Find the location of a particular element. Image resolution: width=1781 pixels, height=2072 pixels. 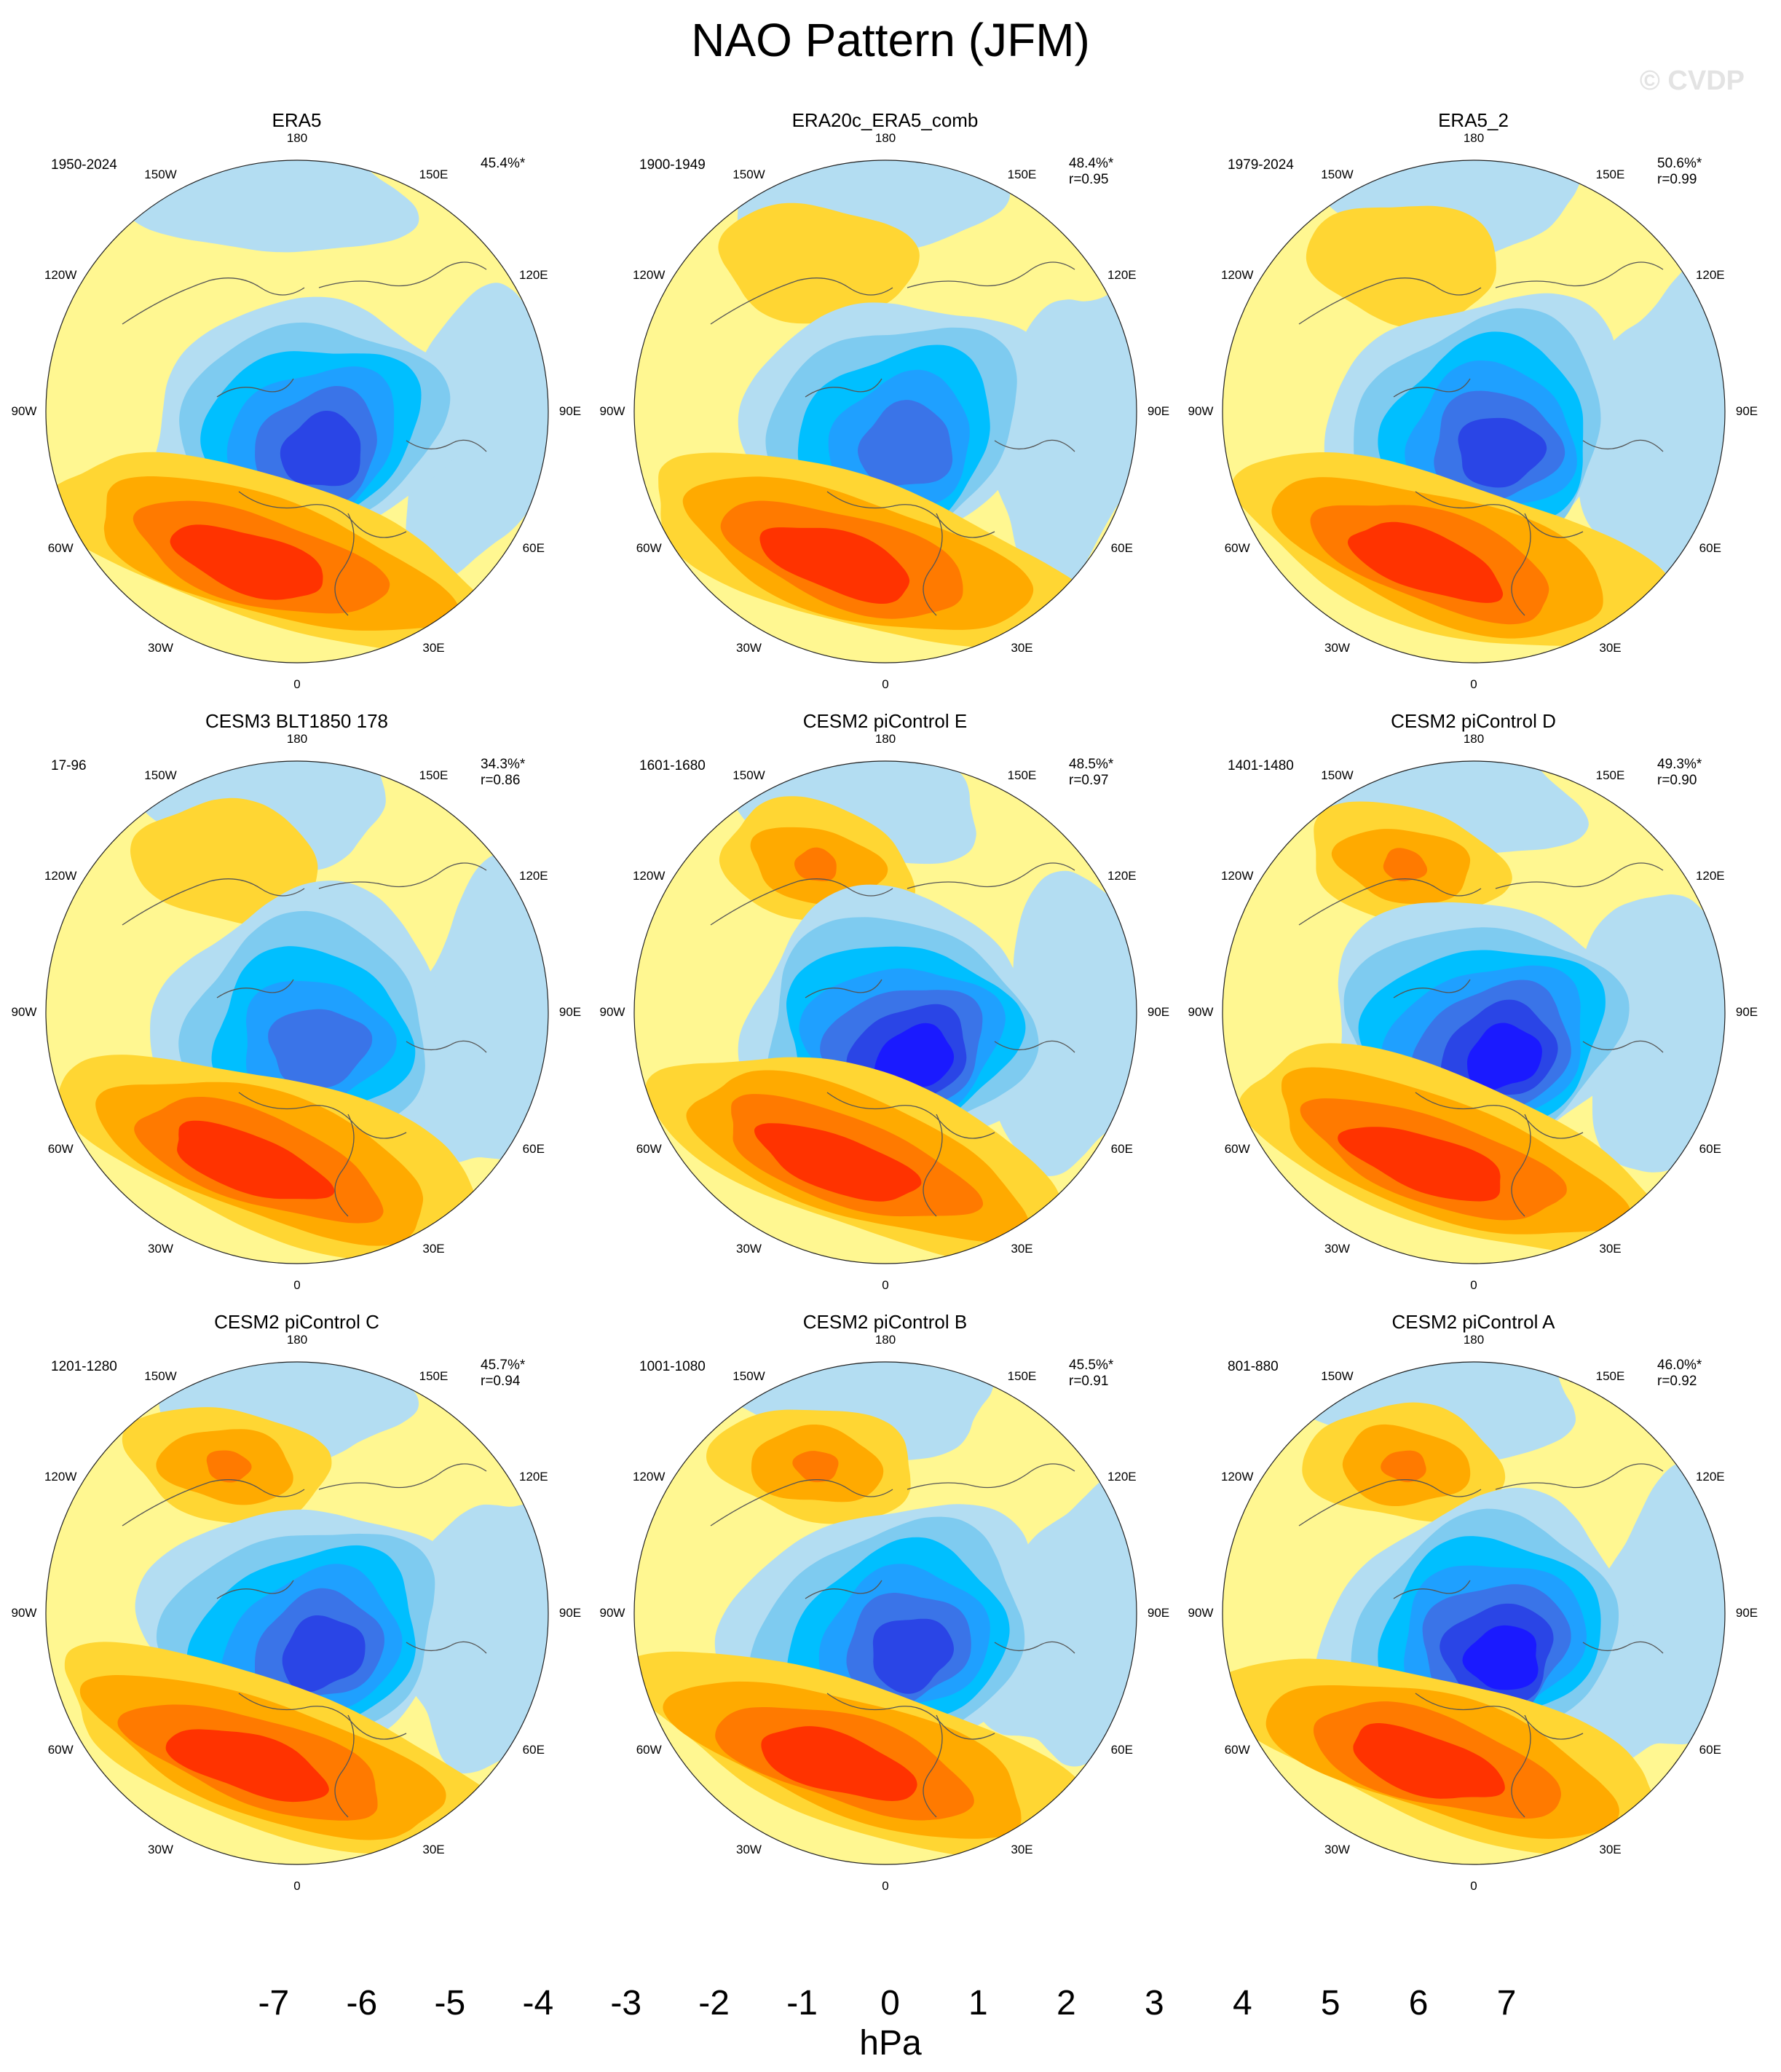

panel-explained-variance: 45.5%* is located at coordinates (1091, 1365).